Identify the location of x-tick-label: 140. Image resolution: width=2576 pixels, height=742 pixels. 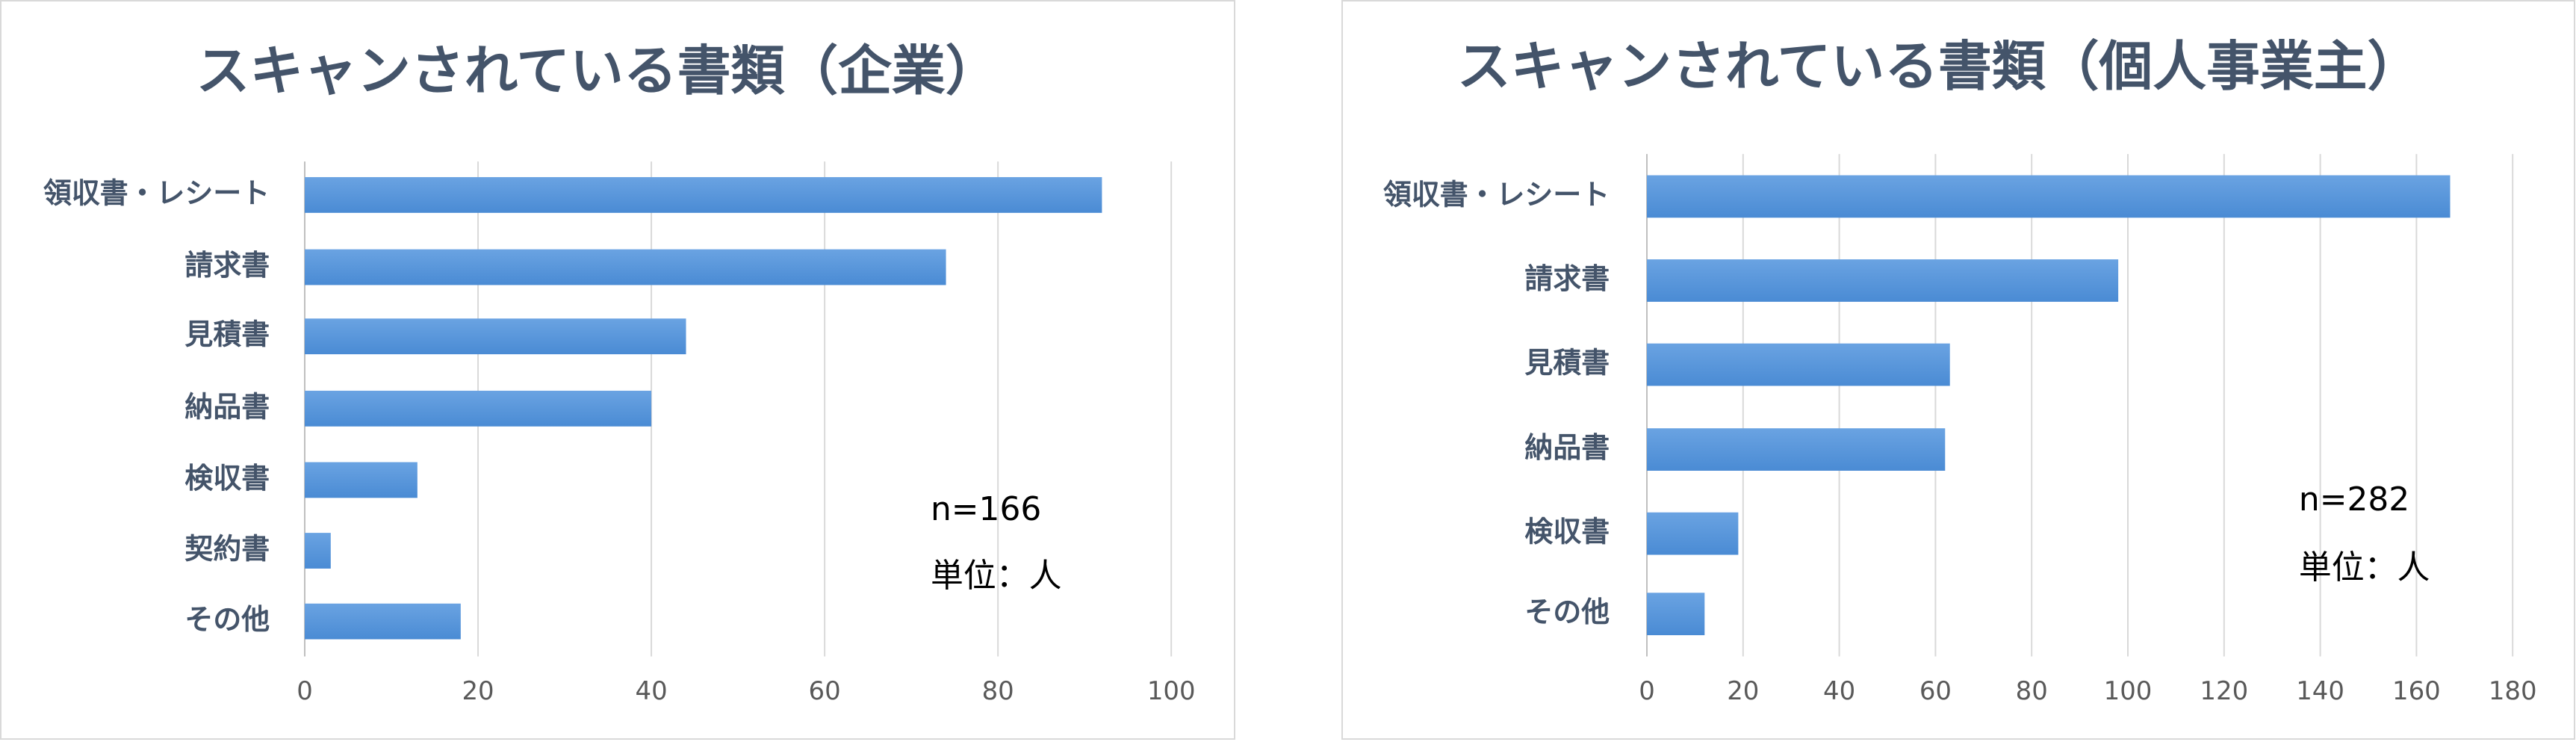
(2320, 691).